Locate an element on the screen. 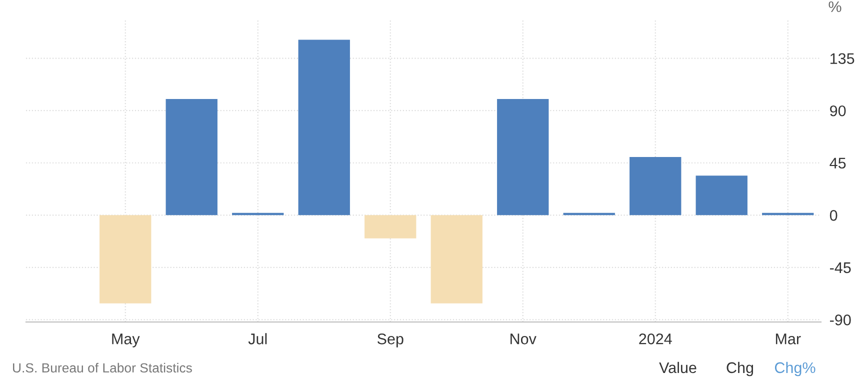 This screenshot has width=862, height=390. y-tick-label: -90 is located at coordinates (840, 320).